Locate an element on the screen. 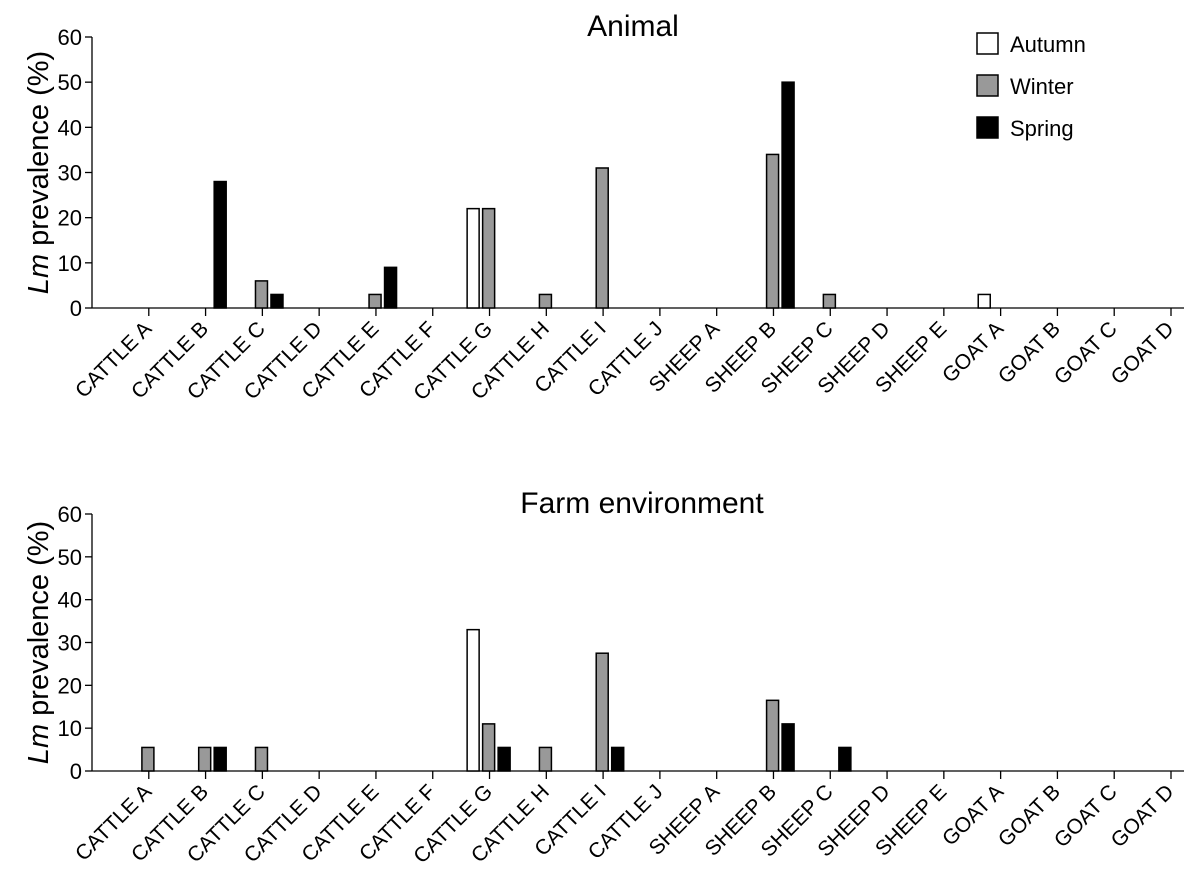 This screenshot has width=1187, height=888. bar-spring-sheep-c is located at coordinates (845, 759).